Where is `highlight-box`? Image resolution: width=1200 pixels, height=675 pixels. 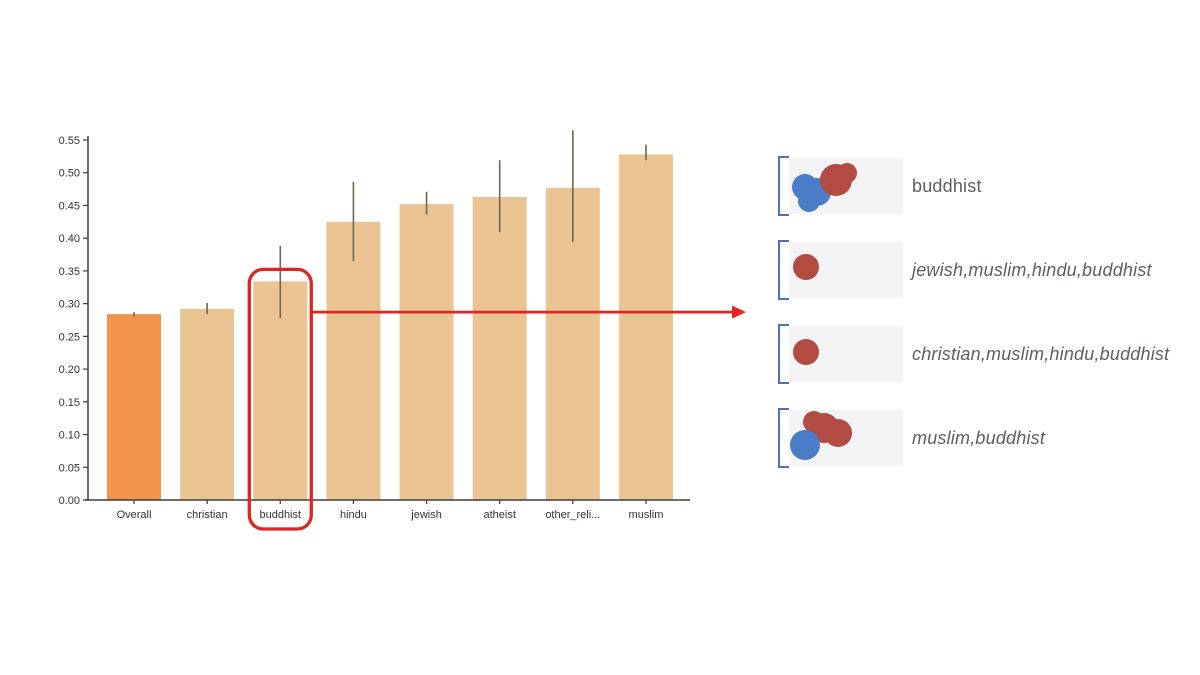
highlight-box is located at coordinates (280, 399).